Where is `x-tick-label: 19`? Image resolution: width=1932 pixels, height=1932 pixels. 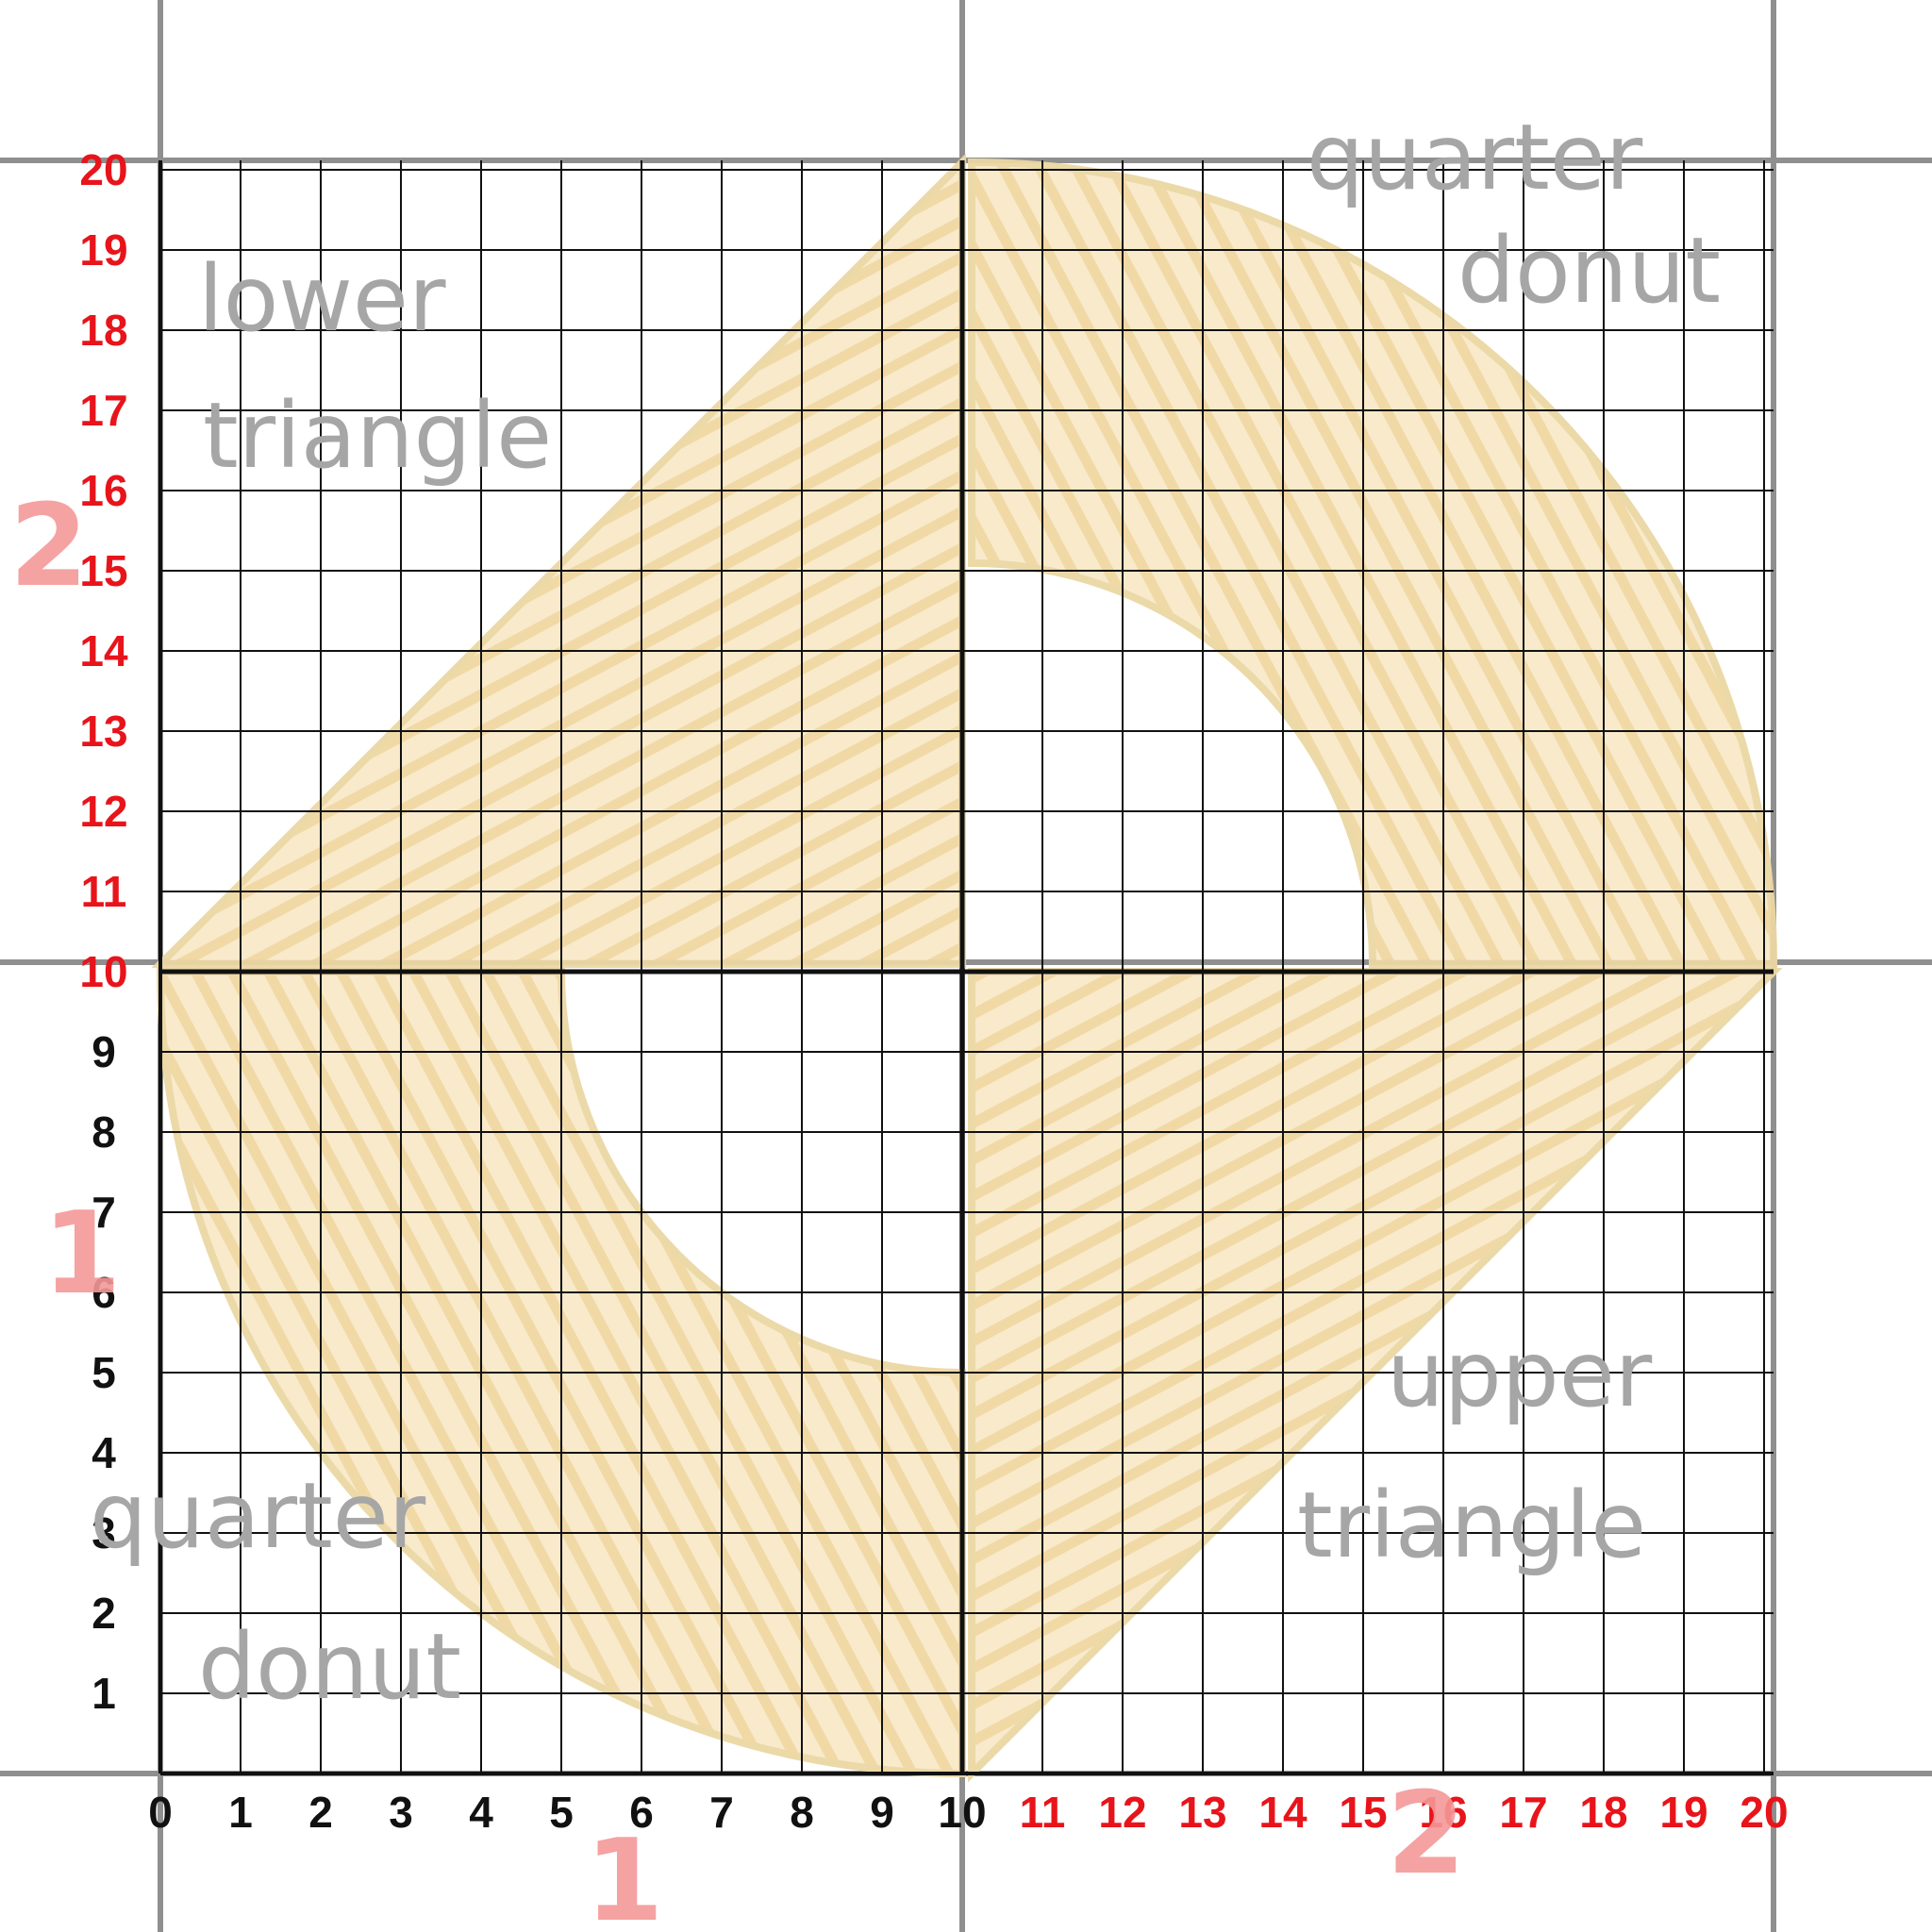
x-tick-label: 19 is located at coordinates (1683, 1812).